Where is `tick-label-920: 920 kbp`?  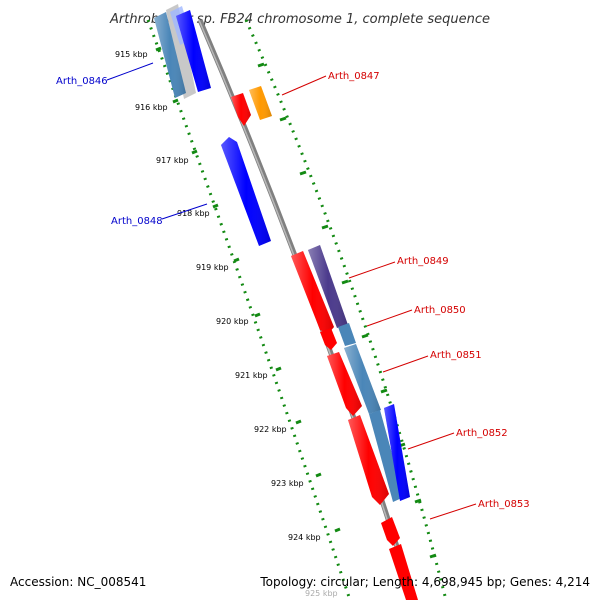 tick-label-920: 920 kbp is located at coordinates (232, 321).